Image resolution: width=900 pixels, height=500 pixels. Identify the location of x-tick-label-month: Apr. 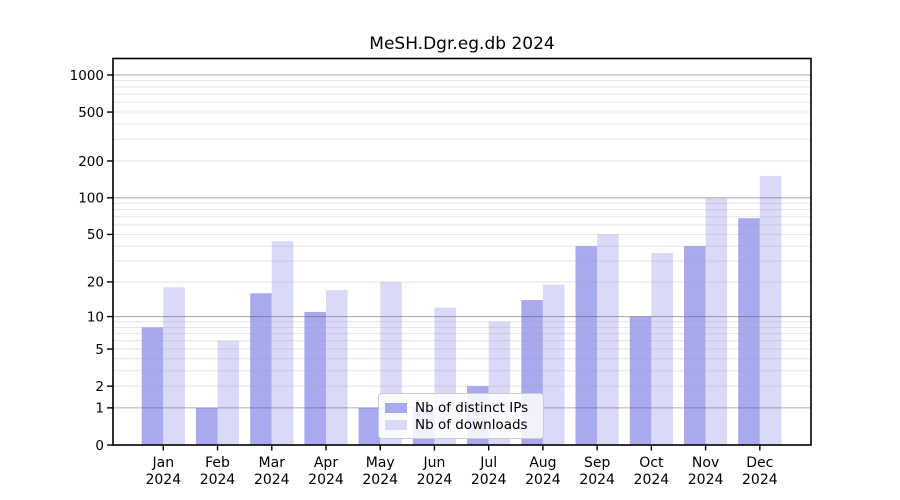
(326, 463).